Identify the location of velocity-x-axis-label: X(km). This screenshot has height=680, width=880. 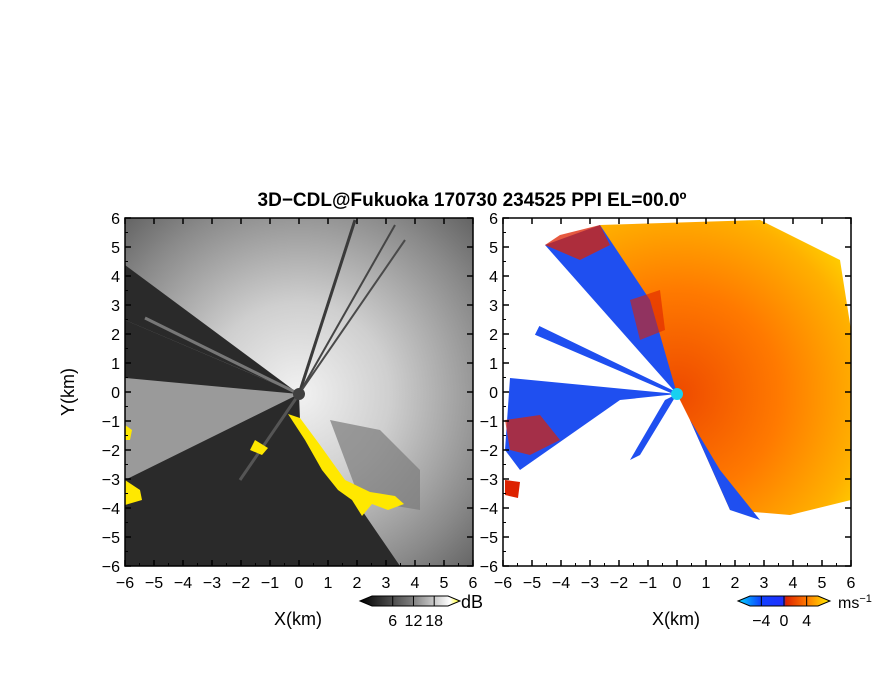
(676, 619).